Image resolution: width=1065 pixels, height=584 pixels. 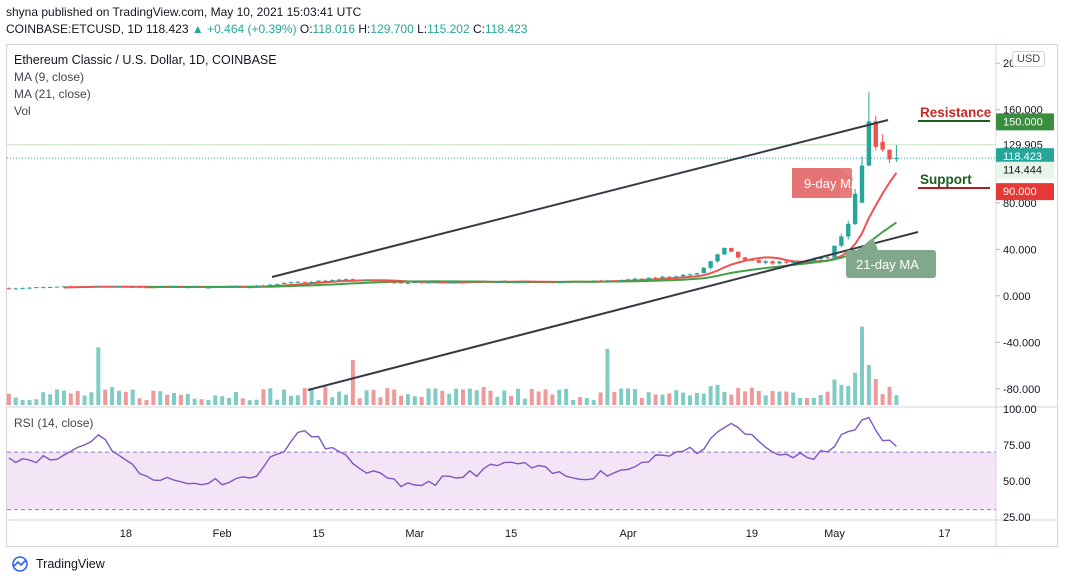 What do you see at coordinates (1020, 250) in the screenshot?
I see `price-axis-label: 40.000` at bounding box center [1020, 250].